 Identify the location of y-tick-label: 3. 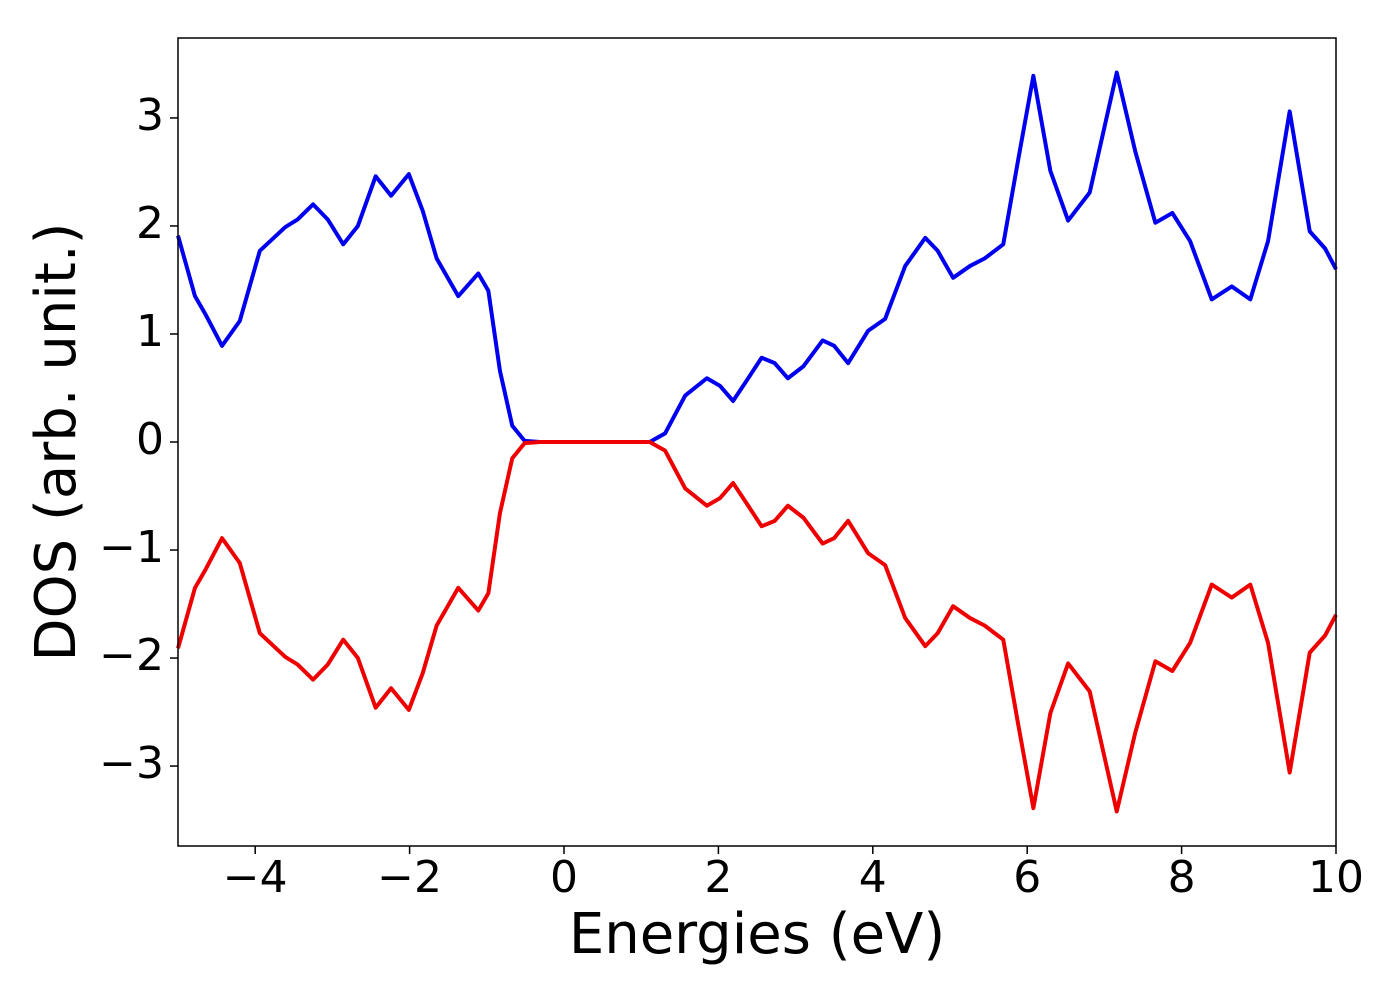
(150, 115).